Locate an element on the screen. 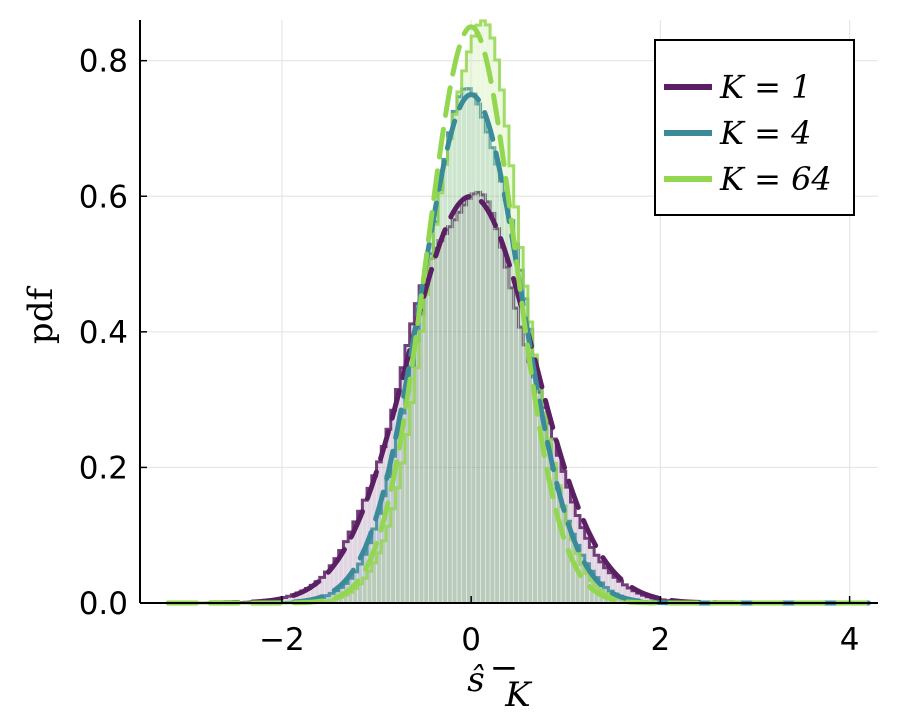 The image size is (900, 720). y-tick-label: 0.6 is located at coordinates (103, 197).